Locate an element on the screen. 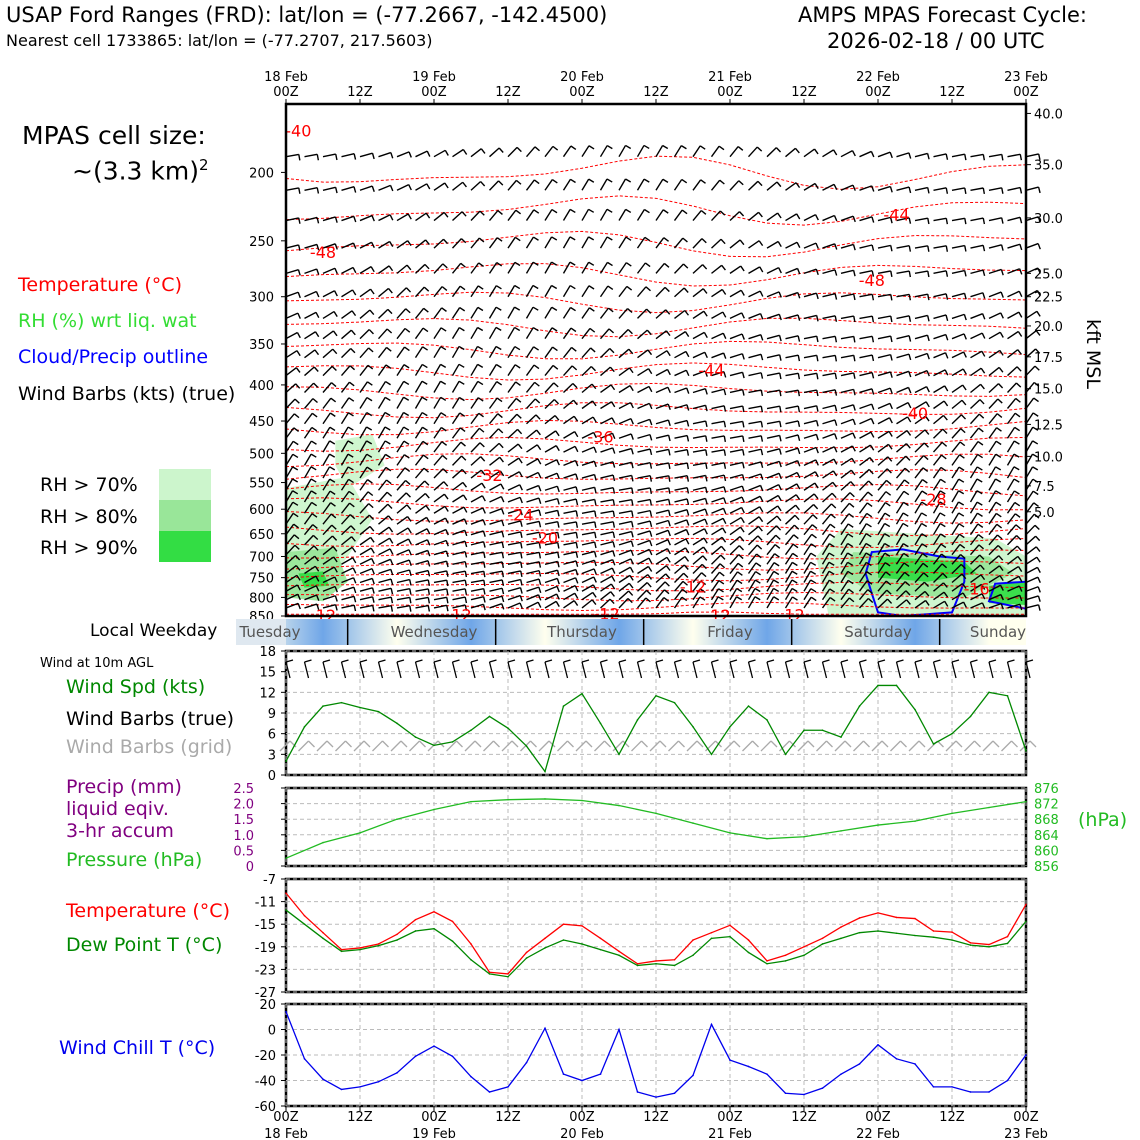 The width and height of the screenshot is (1140, 1140). temp-panel-tick-label: -23 is located at coordinates (265, 970).